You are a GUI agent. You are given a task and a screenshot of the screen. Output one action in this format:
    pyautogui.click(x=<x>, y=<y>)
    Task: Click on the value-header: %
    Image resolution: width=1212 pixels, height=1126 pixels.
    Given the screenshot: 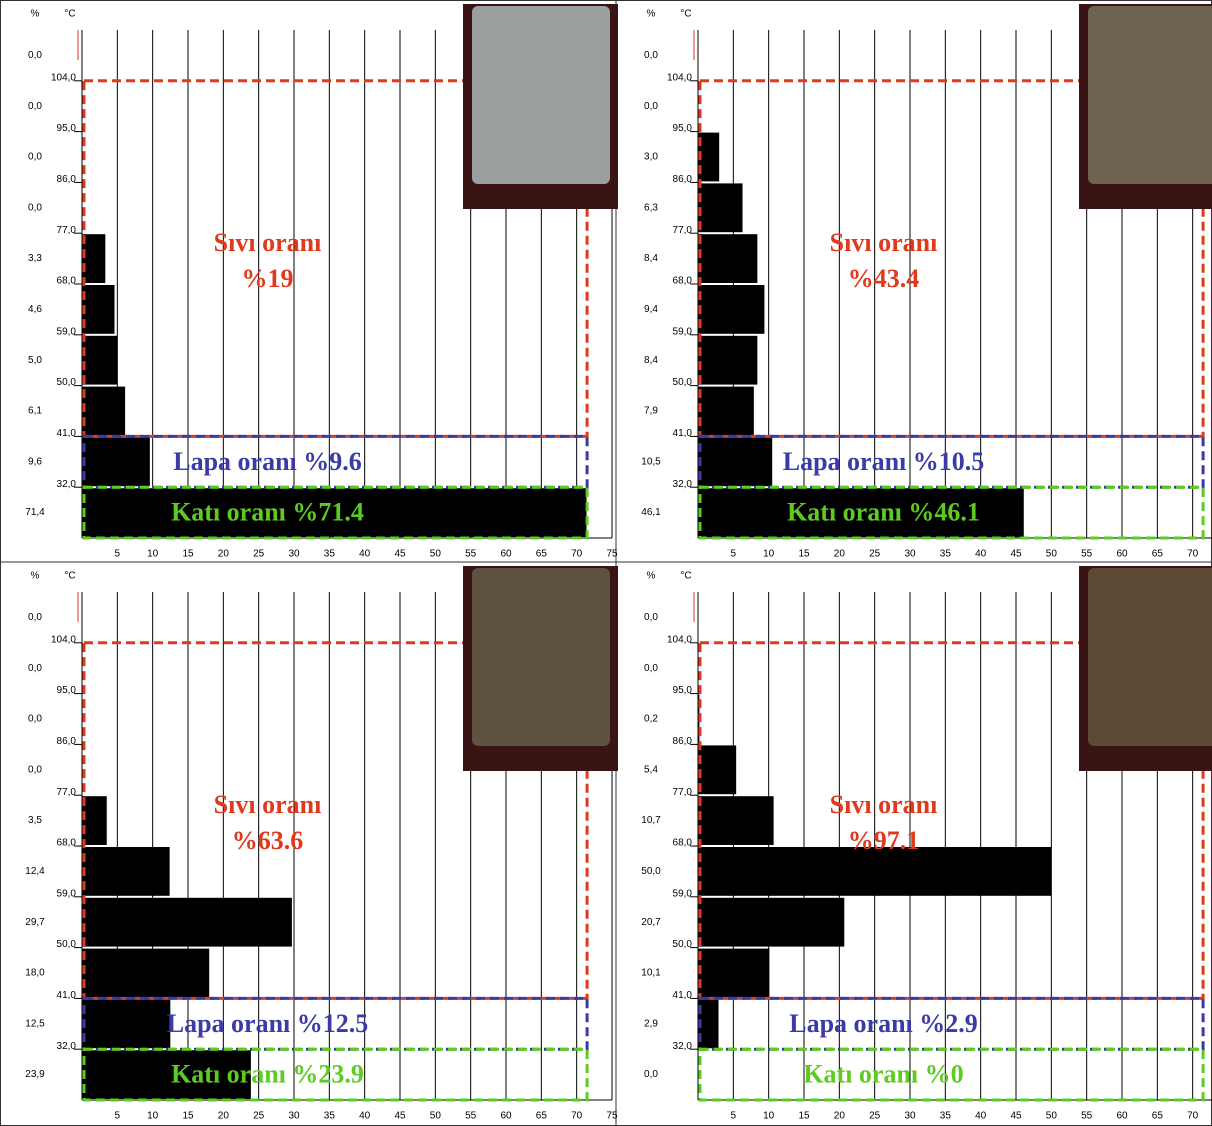 What is the action you would take?
    pyautogui.click(x=35, y=14)
    